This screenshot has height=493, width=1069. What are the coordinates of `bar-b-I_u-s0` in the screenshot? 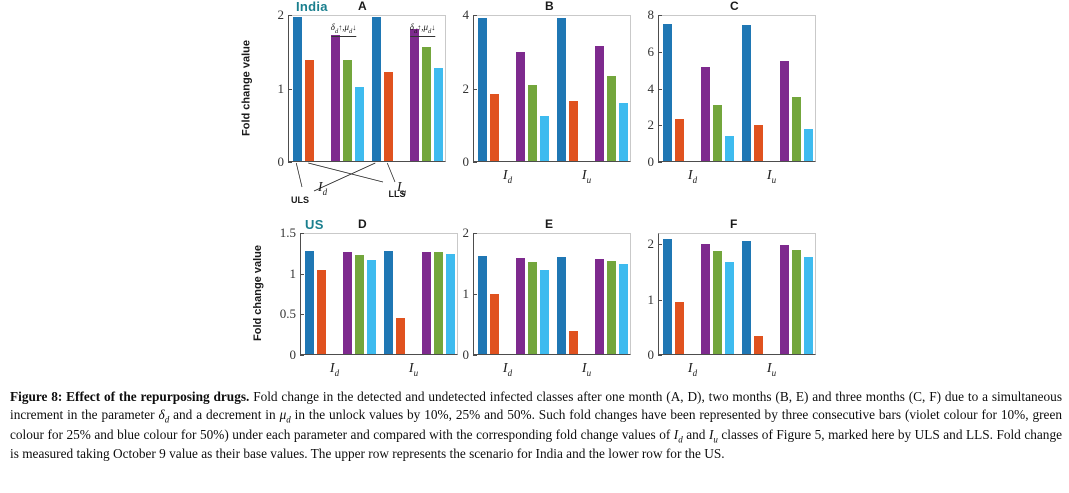 It's located at (561, 89).